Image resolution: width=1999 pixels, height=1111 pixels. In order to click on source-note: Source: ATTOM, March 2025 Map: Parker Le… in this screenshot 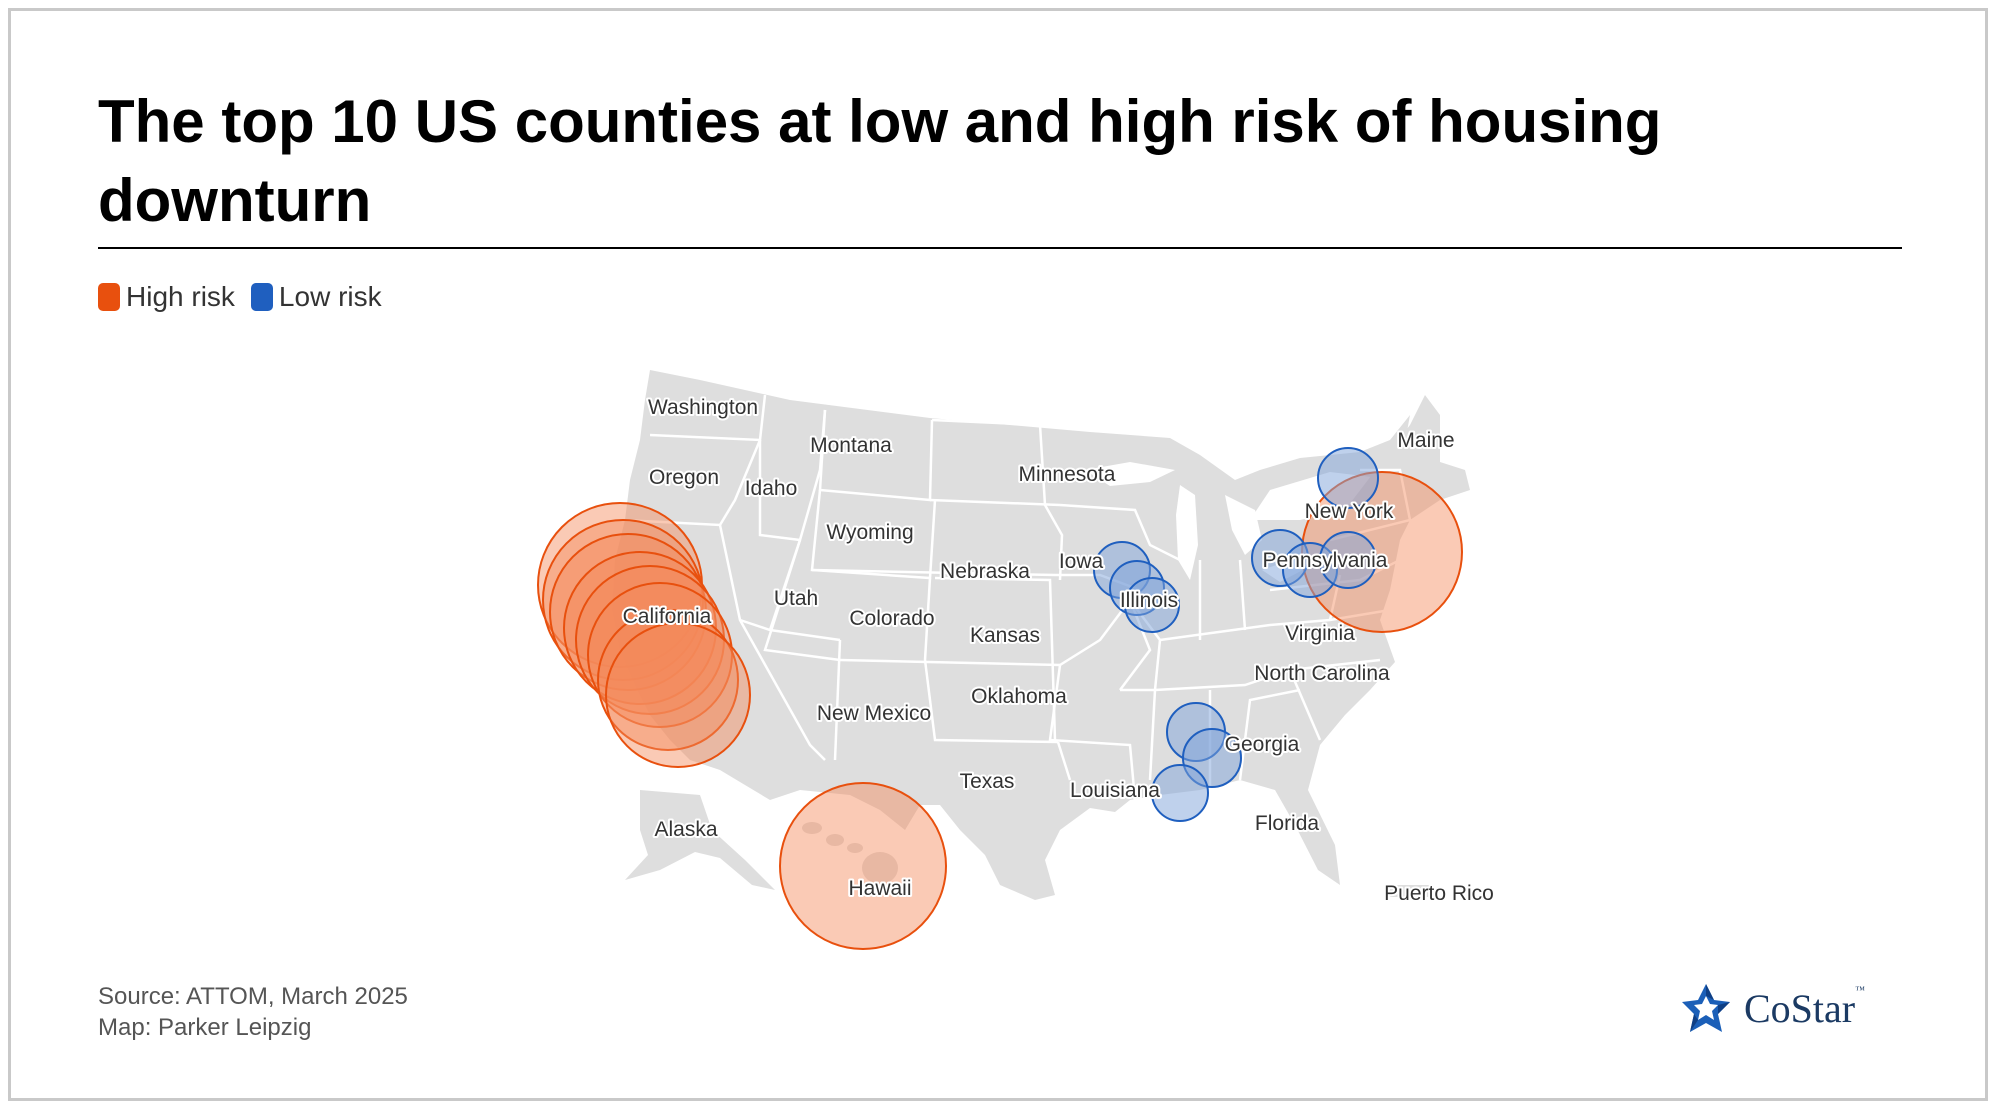, I will do `click(253, 1012)`.